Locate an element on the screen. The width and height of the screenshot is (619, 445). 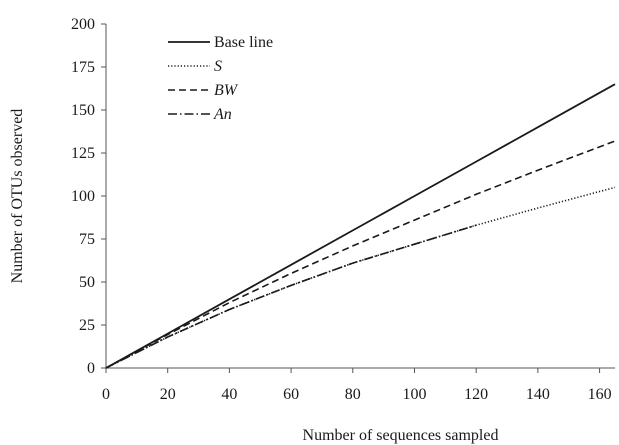
x-tick-label: 100 is located at coordinates (414, 394).